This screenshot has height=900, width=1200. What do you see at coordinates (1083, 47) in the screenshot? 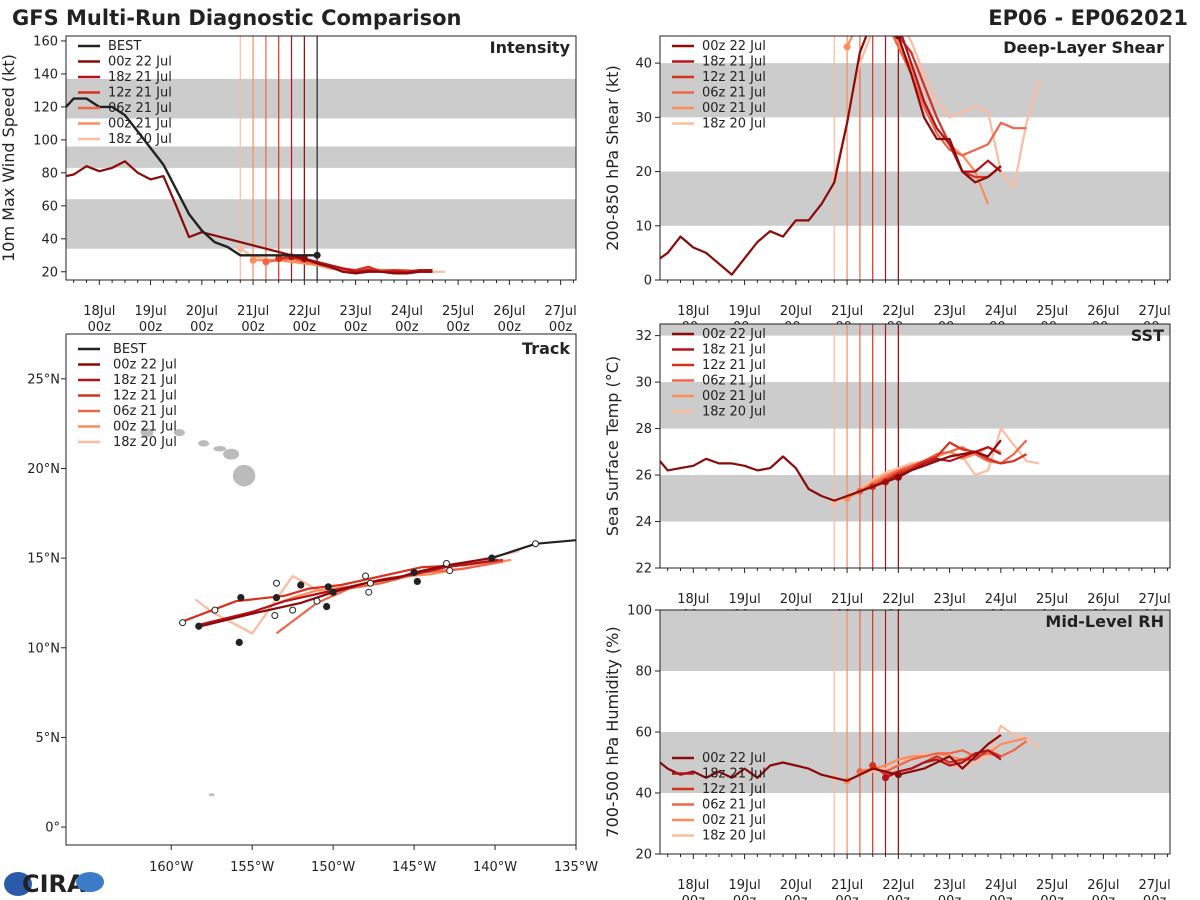
I see `shear-panel-title: Deep-Layer Shear` at bounding box center [1083, 47].